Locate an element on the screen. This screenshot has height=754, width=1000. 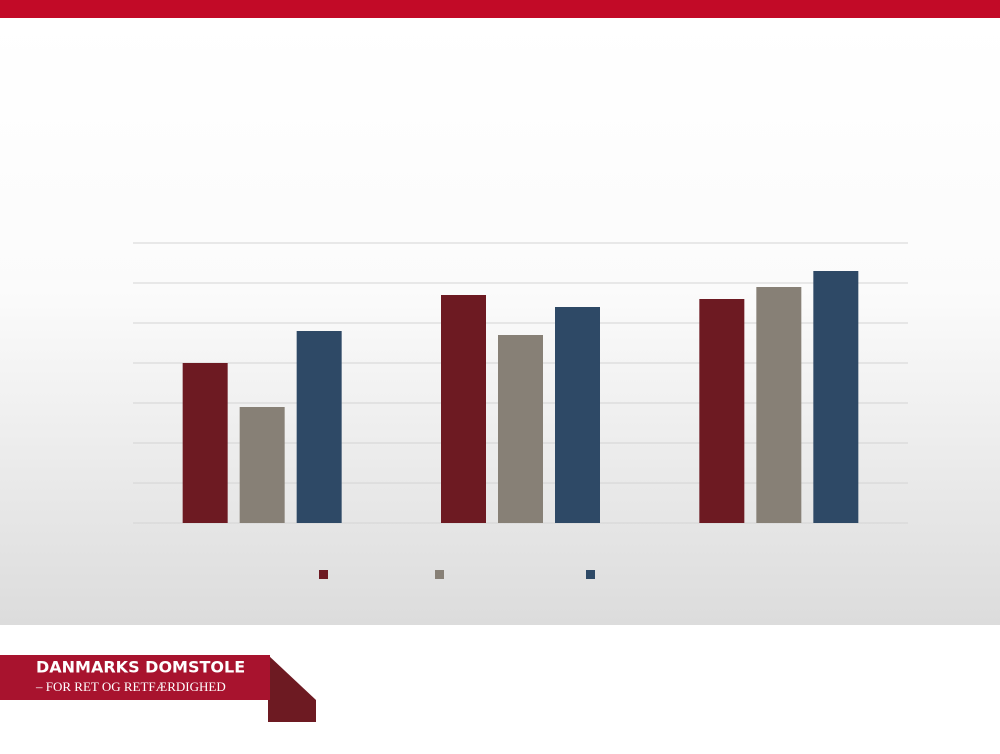
footer-fold is located at coordinates (292, 688).